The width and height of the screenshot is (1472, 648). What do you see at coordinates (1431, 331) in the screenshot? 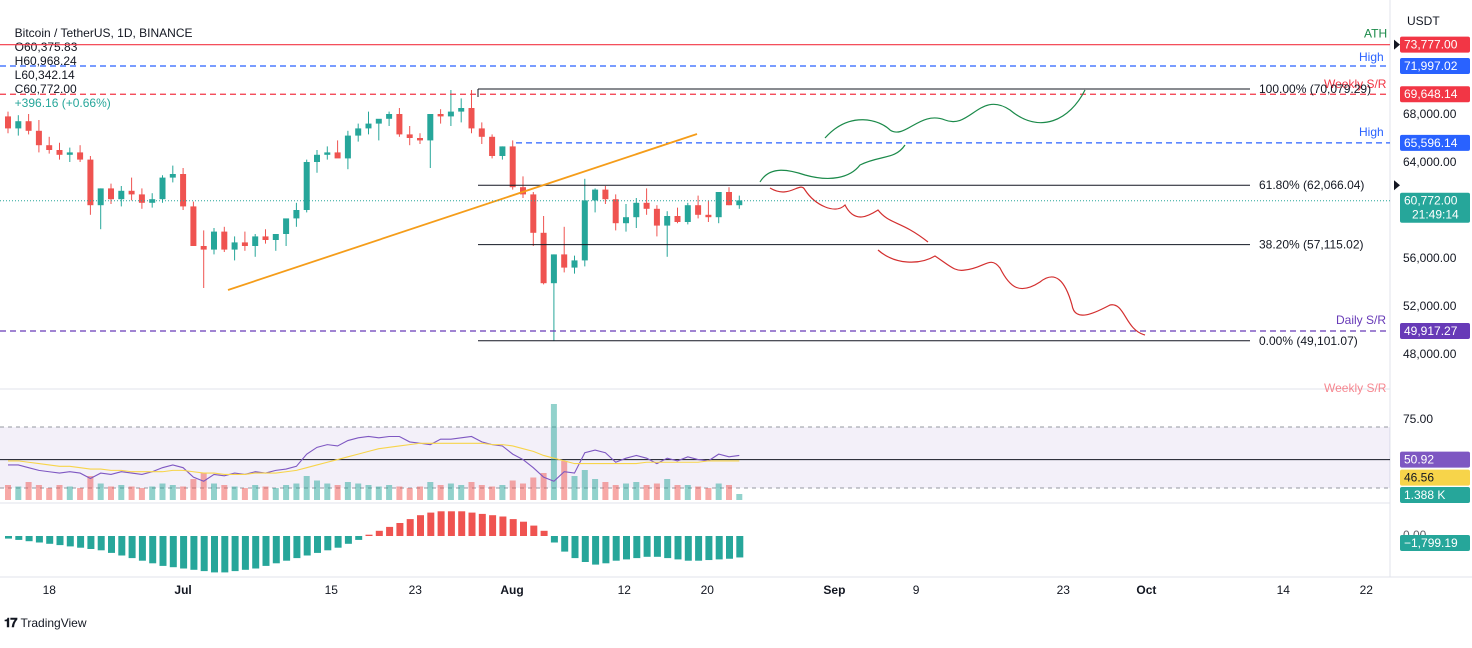
I see `daily-sr-price-badge-text: 49,917.27` at bounding box center [1431, 331].